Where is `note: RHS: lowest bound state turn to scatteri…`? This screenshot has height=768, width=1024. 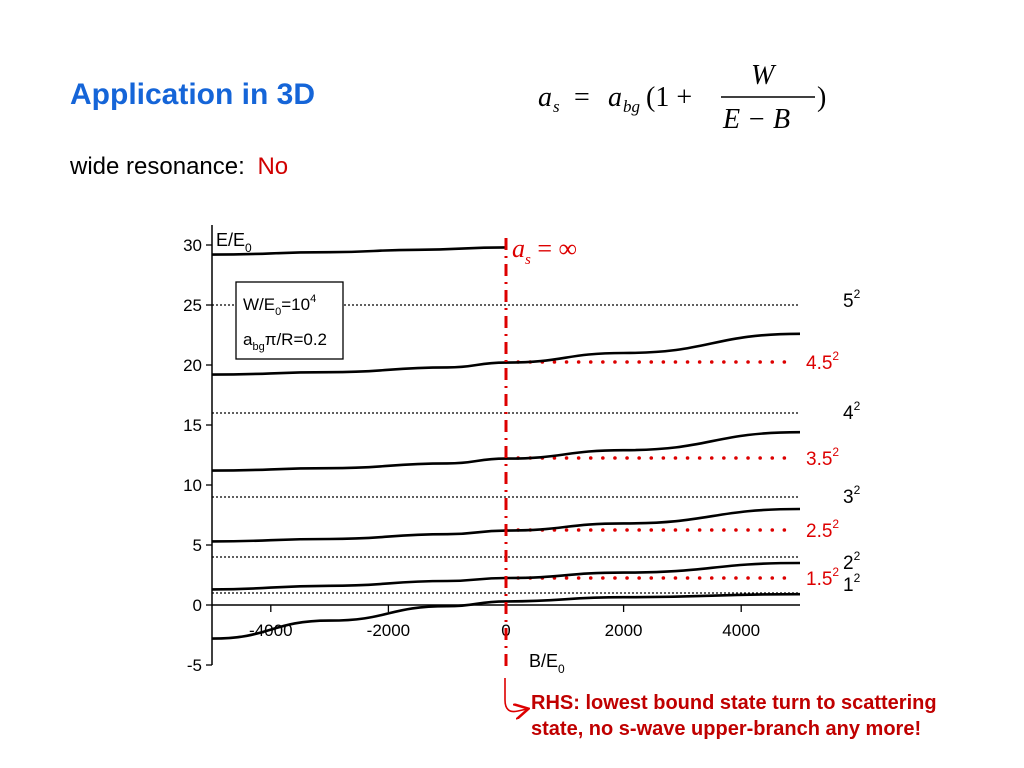 note: RHS: lowest bound state turn to scatteri… is located at coordinates (734, 716).